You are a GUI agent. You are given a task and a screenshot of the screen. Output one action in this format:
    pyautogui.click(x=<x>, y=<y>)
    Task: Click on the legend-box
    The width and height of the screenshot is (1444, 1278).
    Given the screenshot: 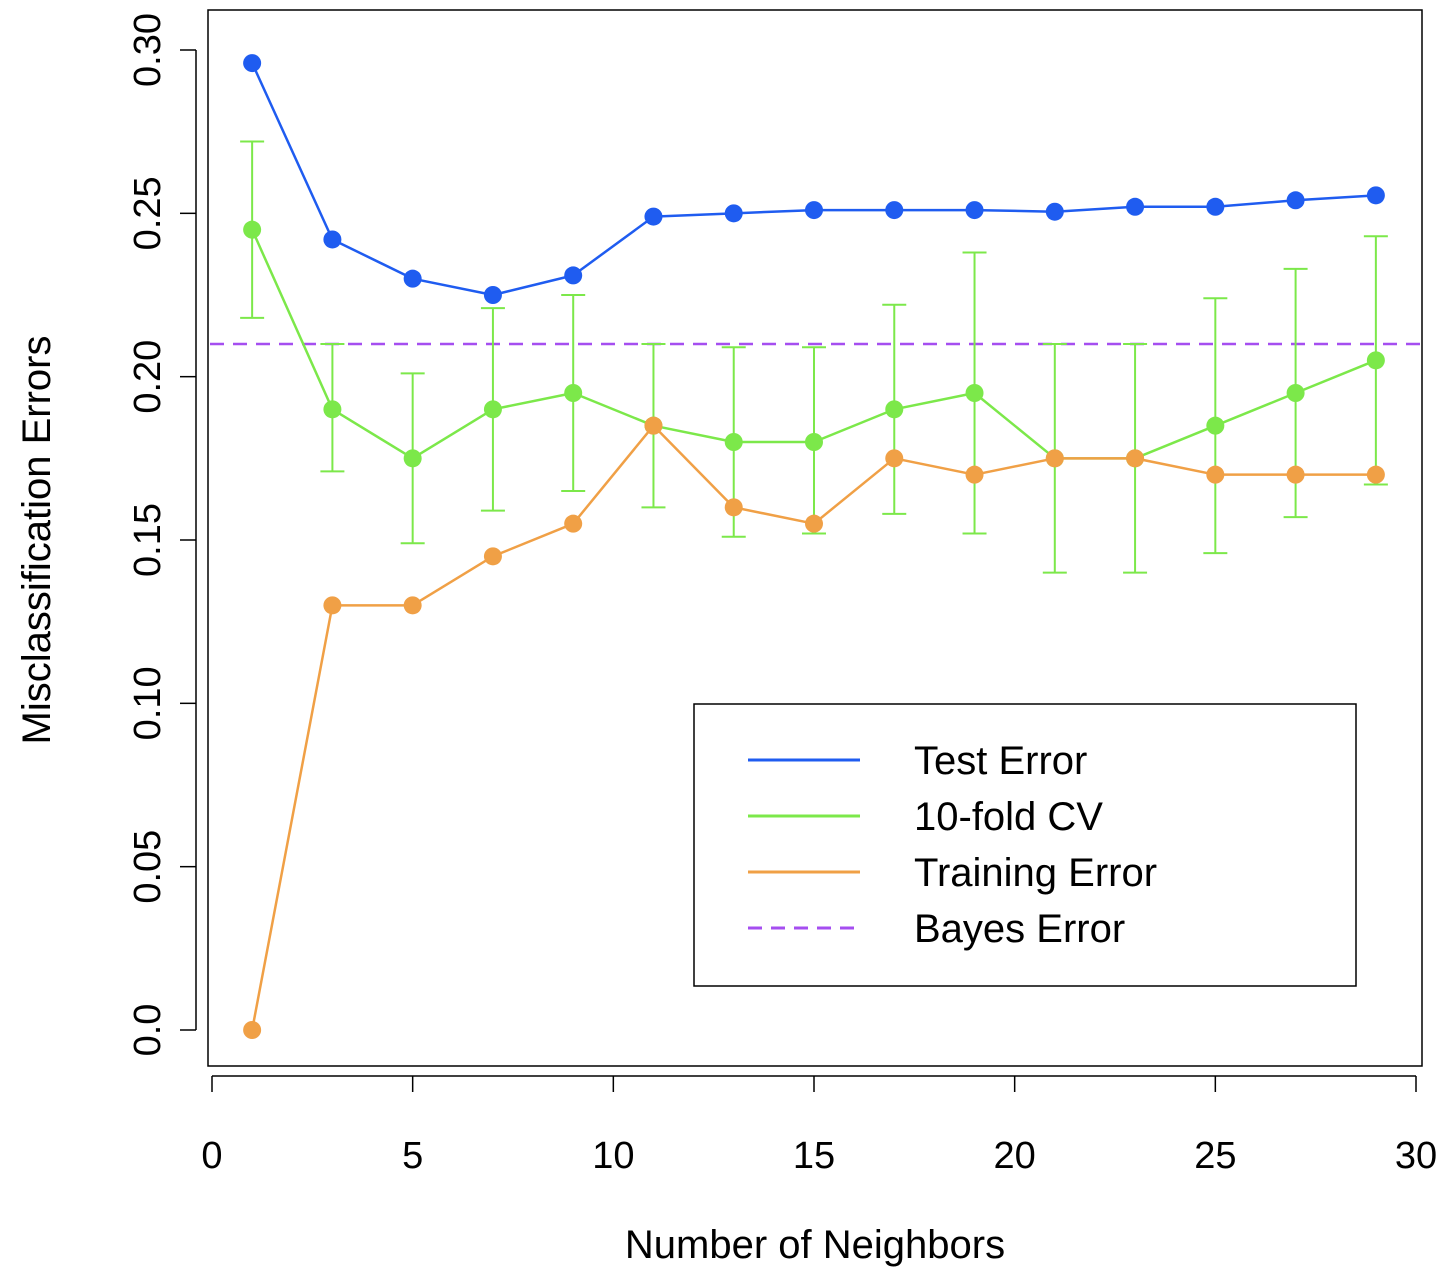 What is the action you would take?
    pyautogui.click(x=1025, y=845)
    